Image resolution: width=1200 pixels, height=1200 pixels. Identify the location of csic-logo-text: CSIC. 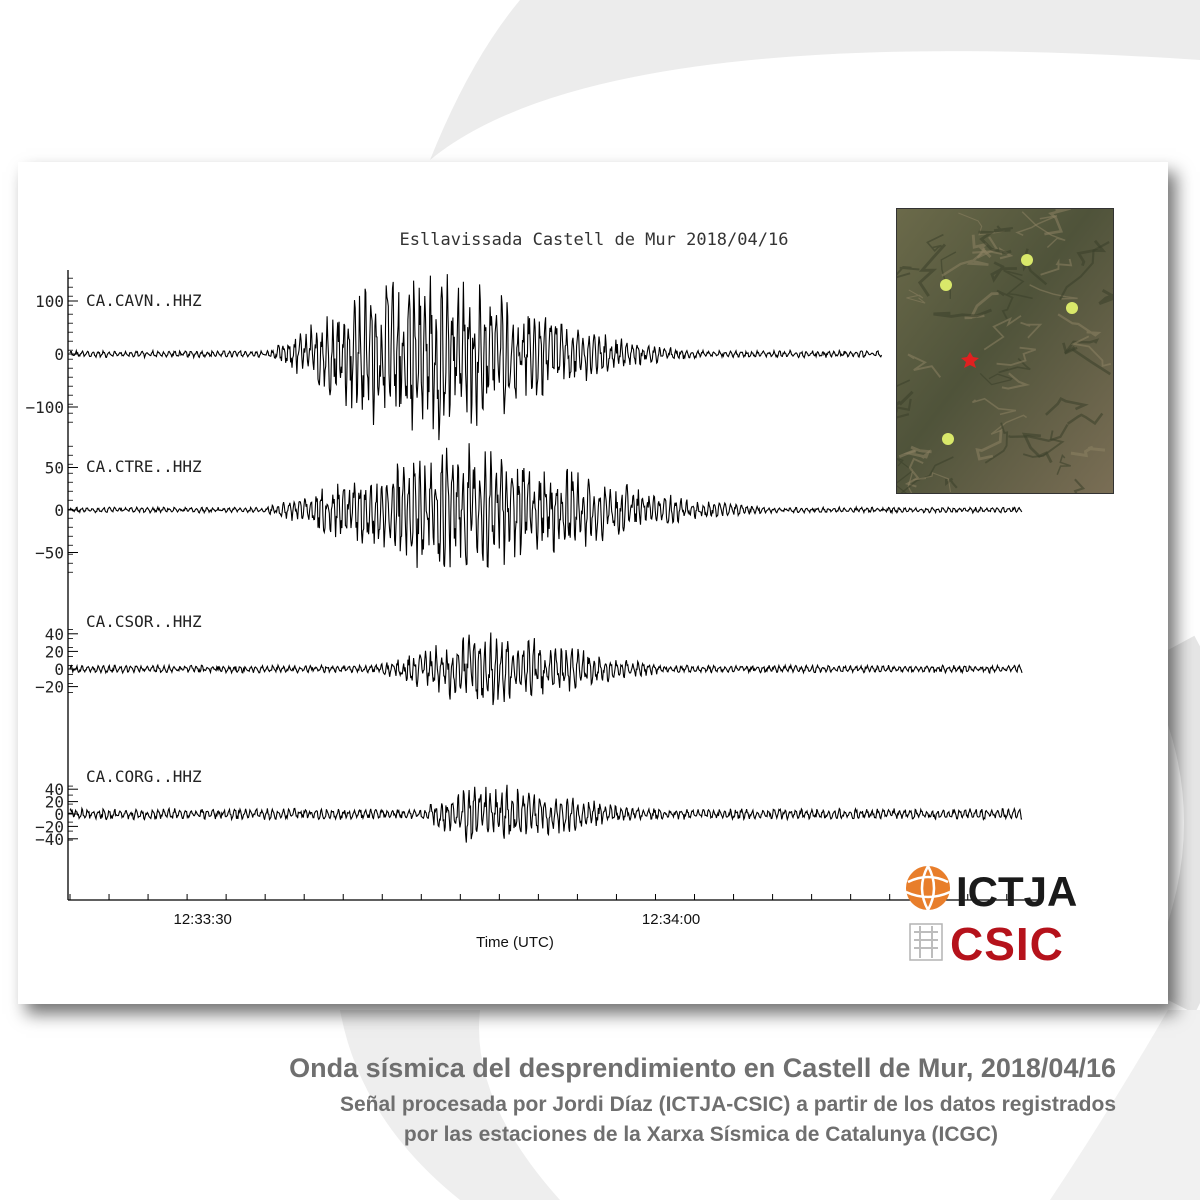
(1007, 944).